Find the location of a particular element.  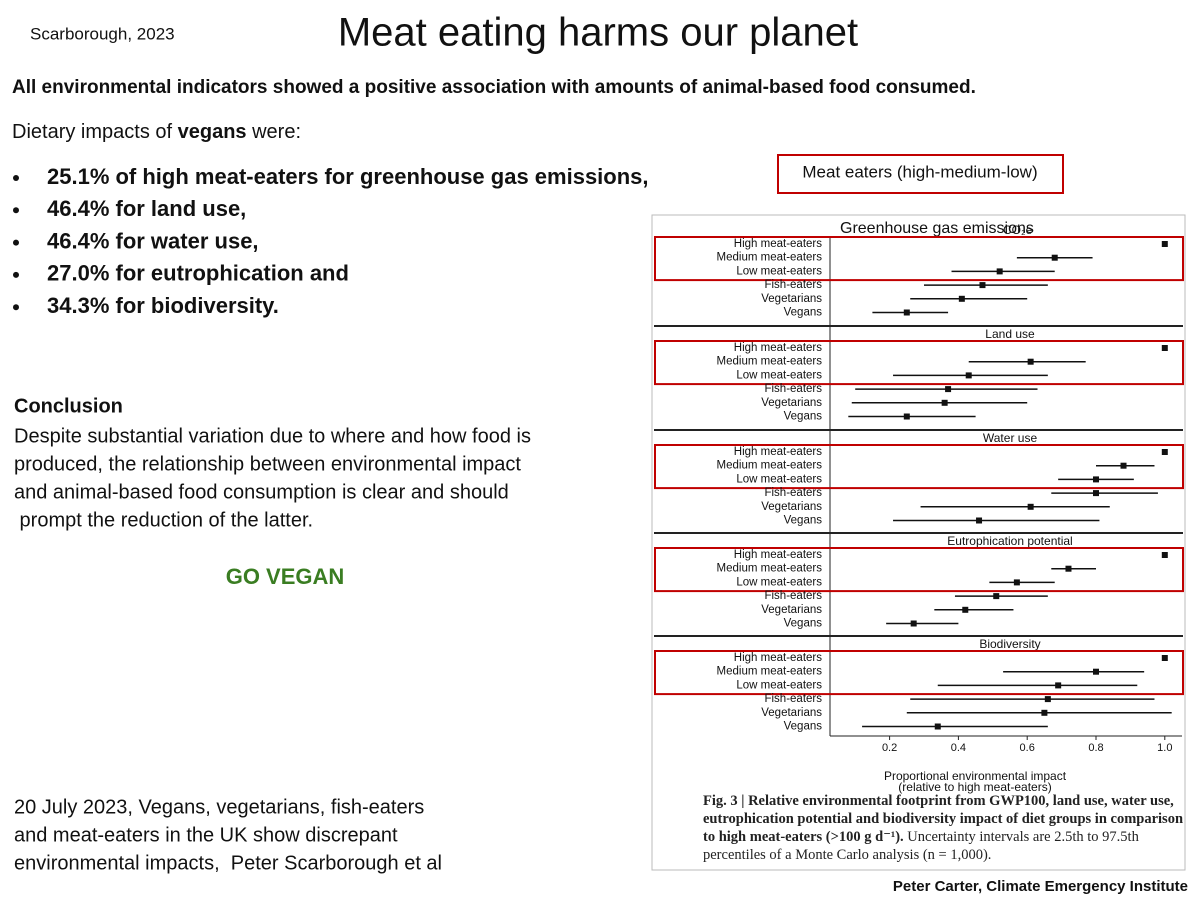

x-tick-label: 1.0 is located at coordinates (1164, 748).